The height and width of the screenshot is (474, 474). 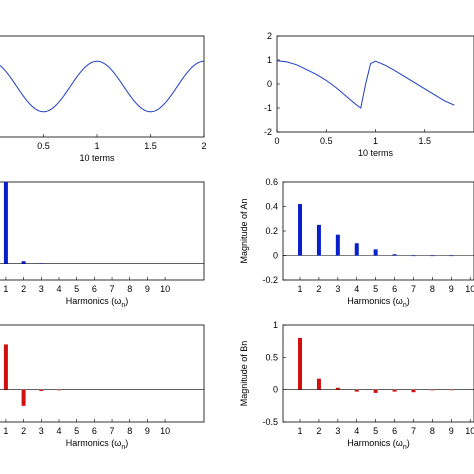 I want to click on panel-p0: 0.5 1 1.5 2 10 terms, so click(x=103, y=99).